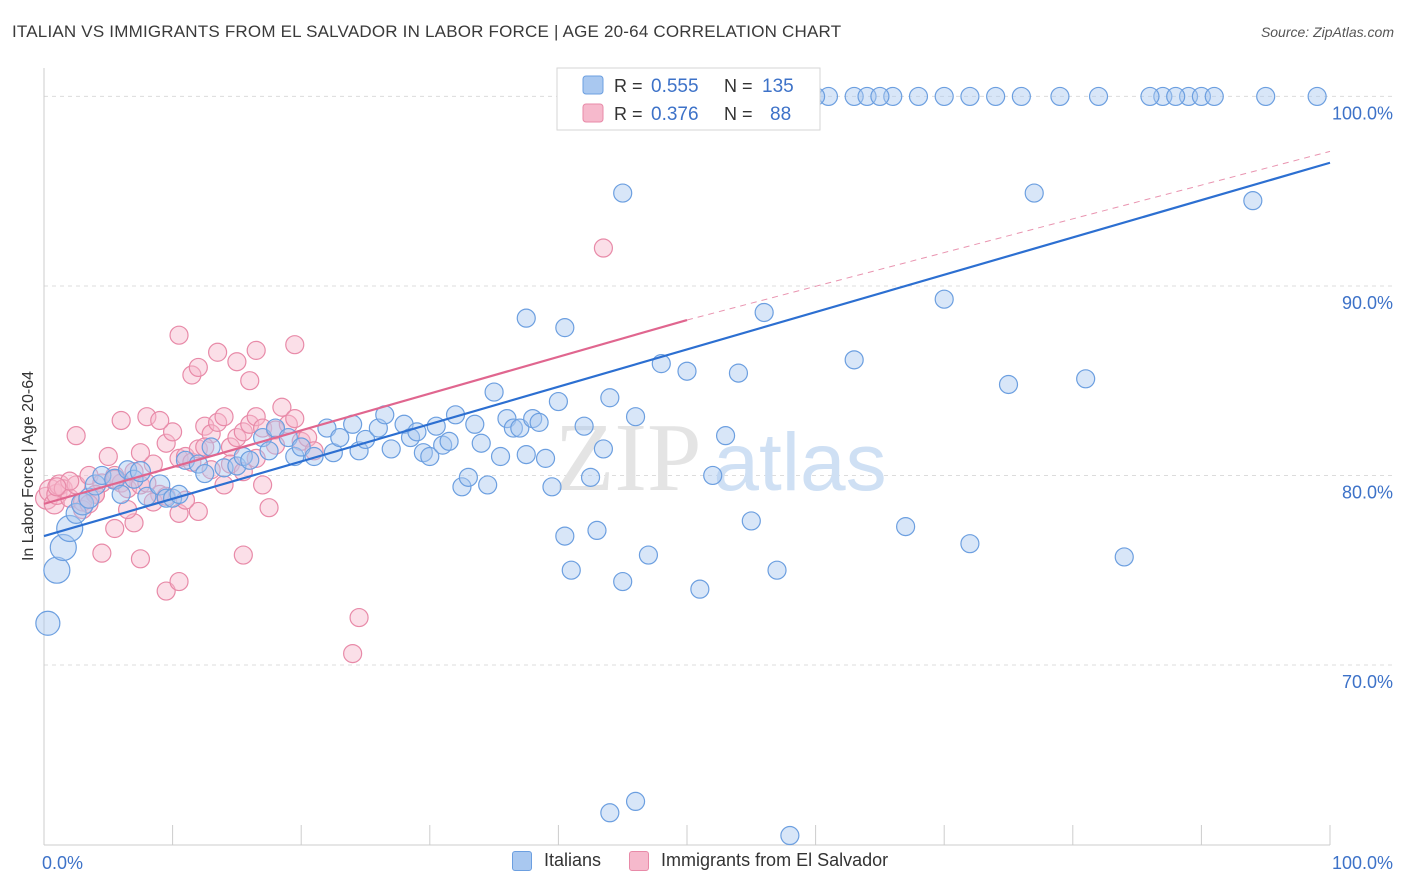 The height and width of the screenshot is (892, 1406). Describe the element at coordinates (573, 860) in the screenshot. I see `legend-label-italians: Italians` at that location.